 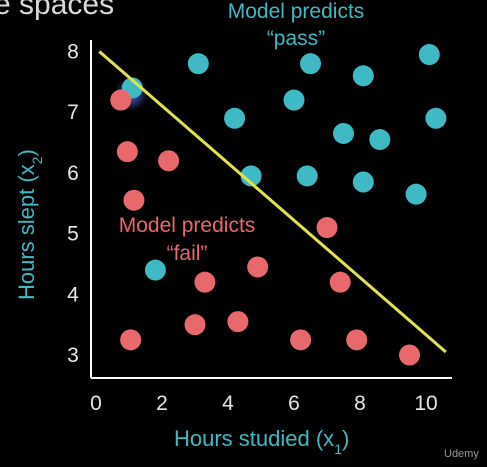 What do you see at coordinates (26, 152) in the screenshot?
I see `y-axis-title-close: )` at bounding box center [26, 152].